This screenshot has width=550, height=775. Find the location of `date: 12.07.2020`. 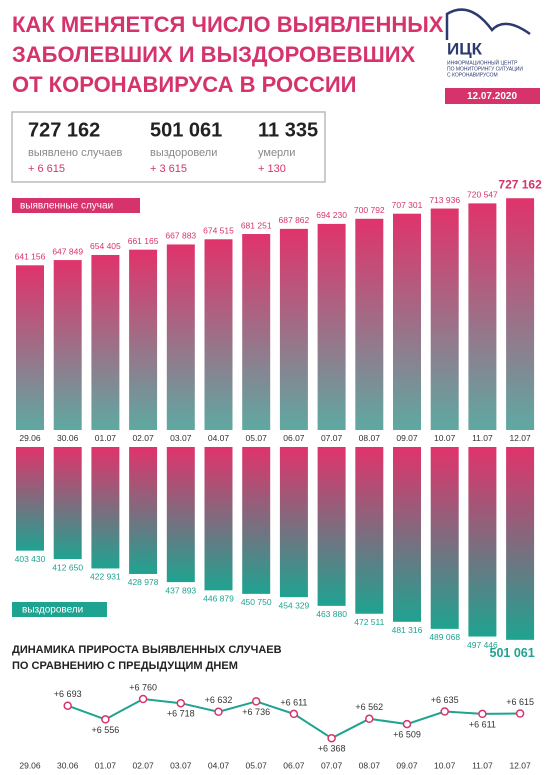

date: 12.07.2020 is located at coordinates (492, 96).